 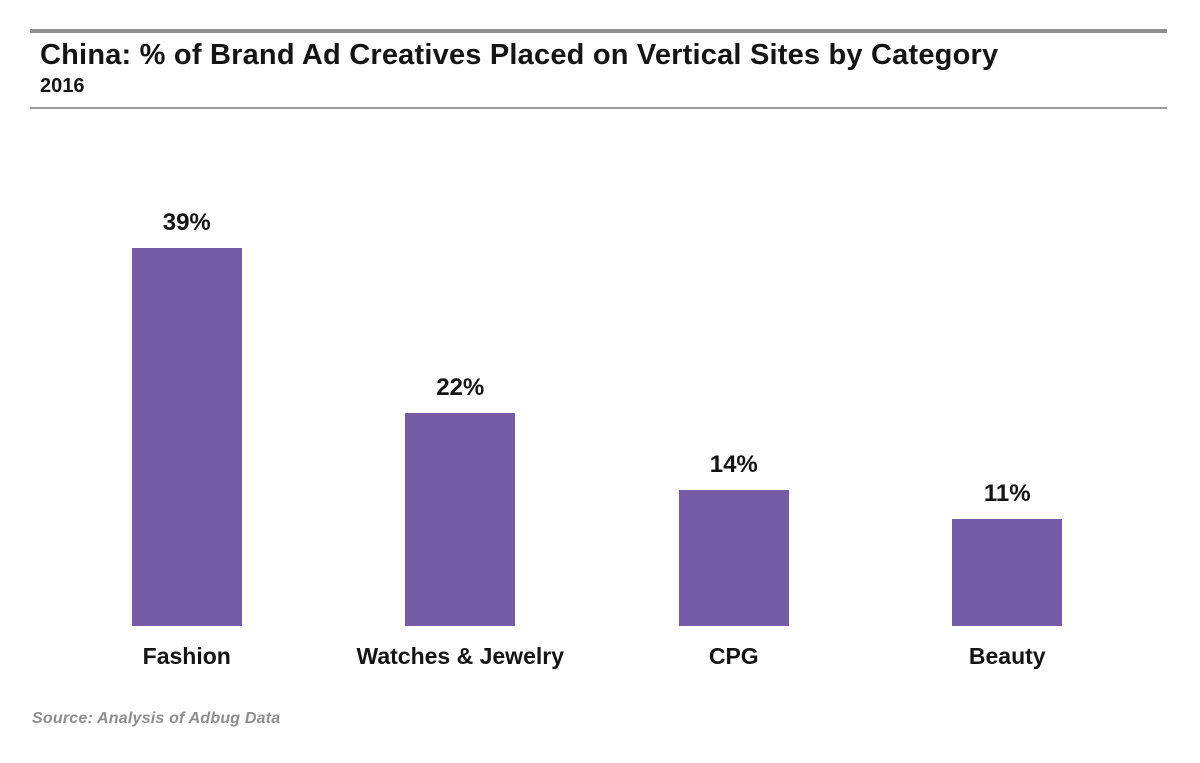 I want to click on category-label-beauty: Beauty, so click(x=1007, y=656).